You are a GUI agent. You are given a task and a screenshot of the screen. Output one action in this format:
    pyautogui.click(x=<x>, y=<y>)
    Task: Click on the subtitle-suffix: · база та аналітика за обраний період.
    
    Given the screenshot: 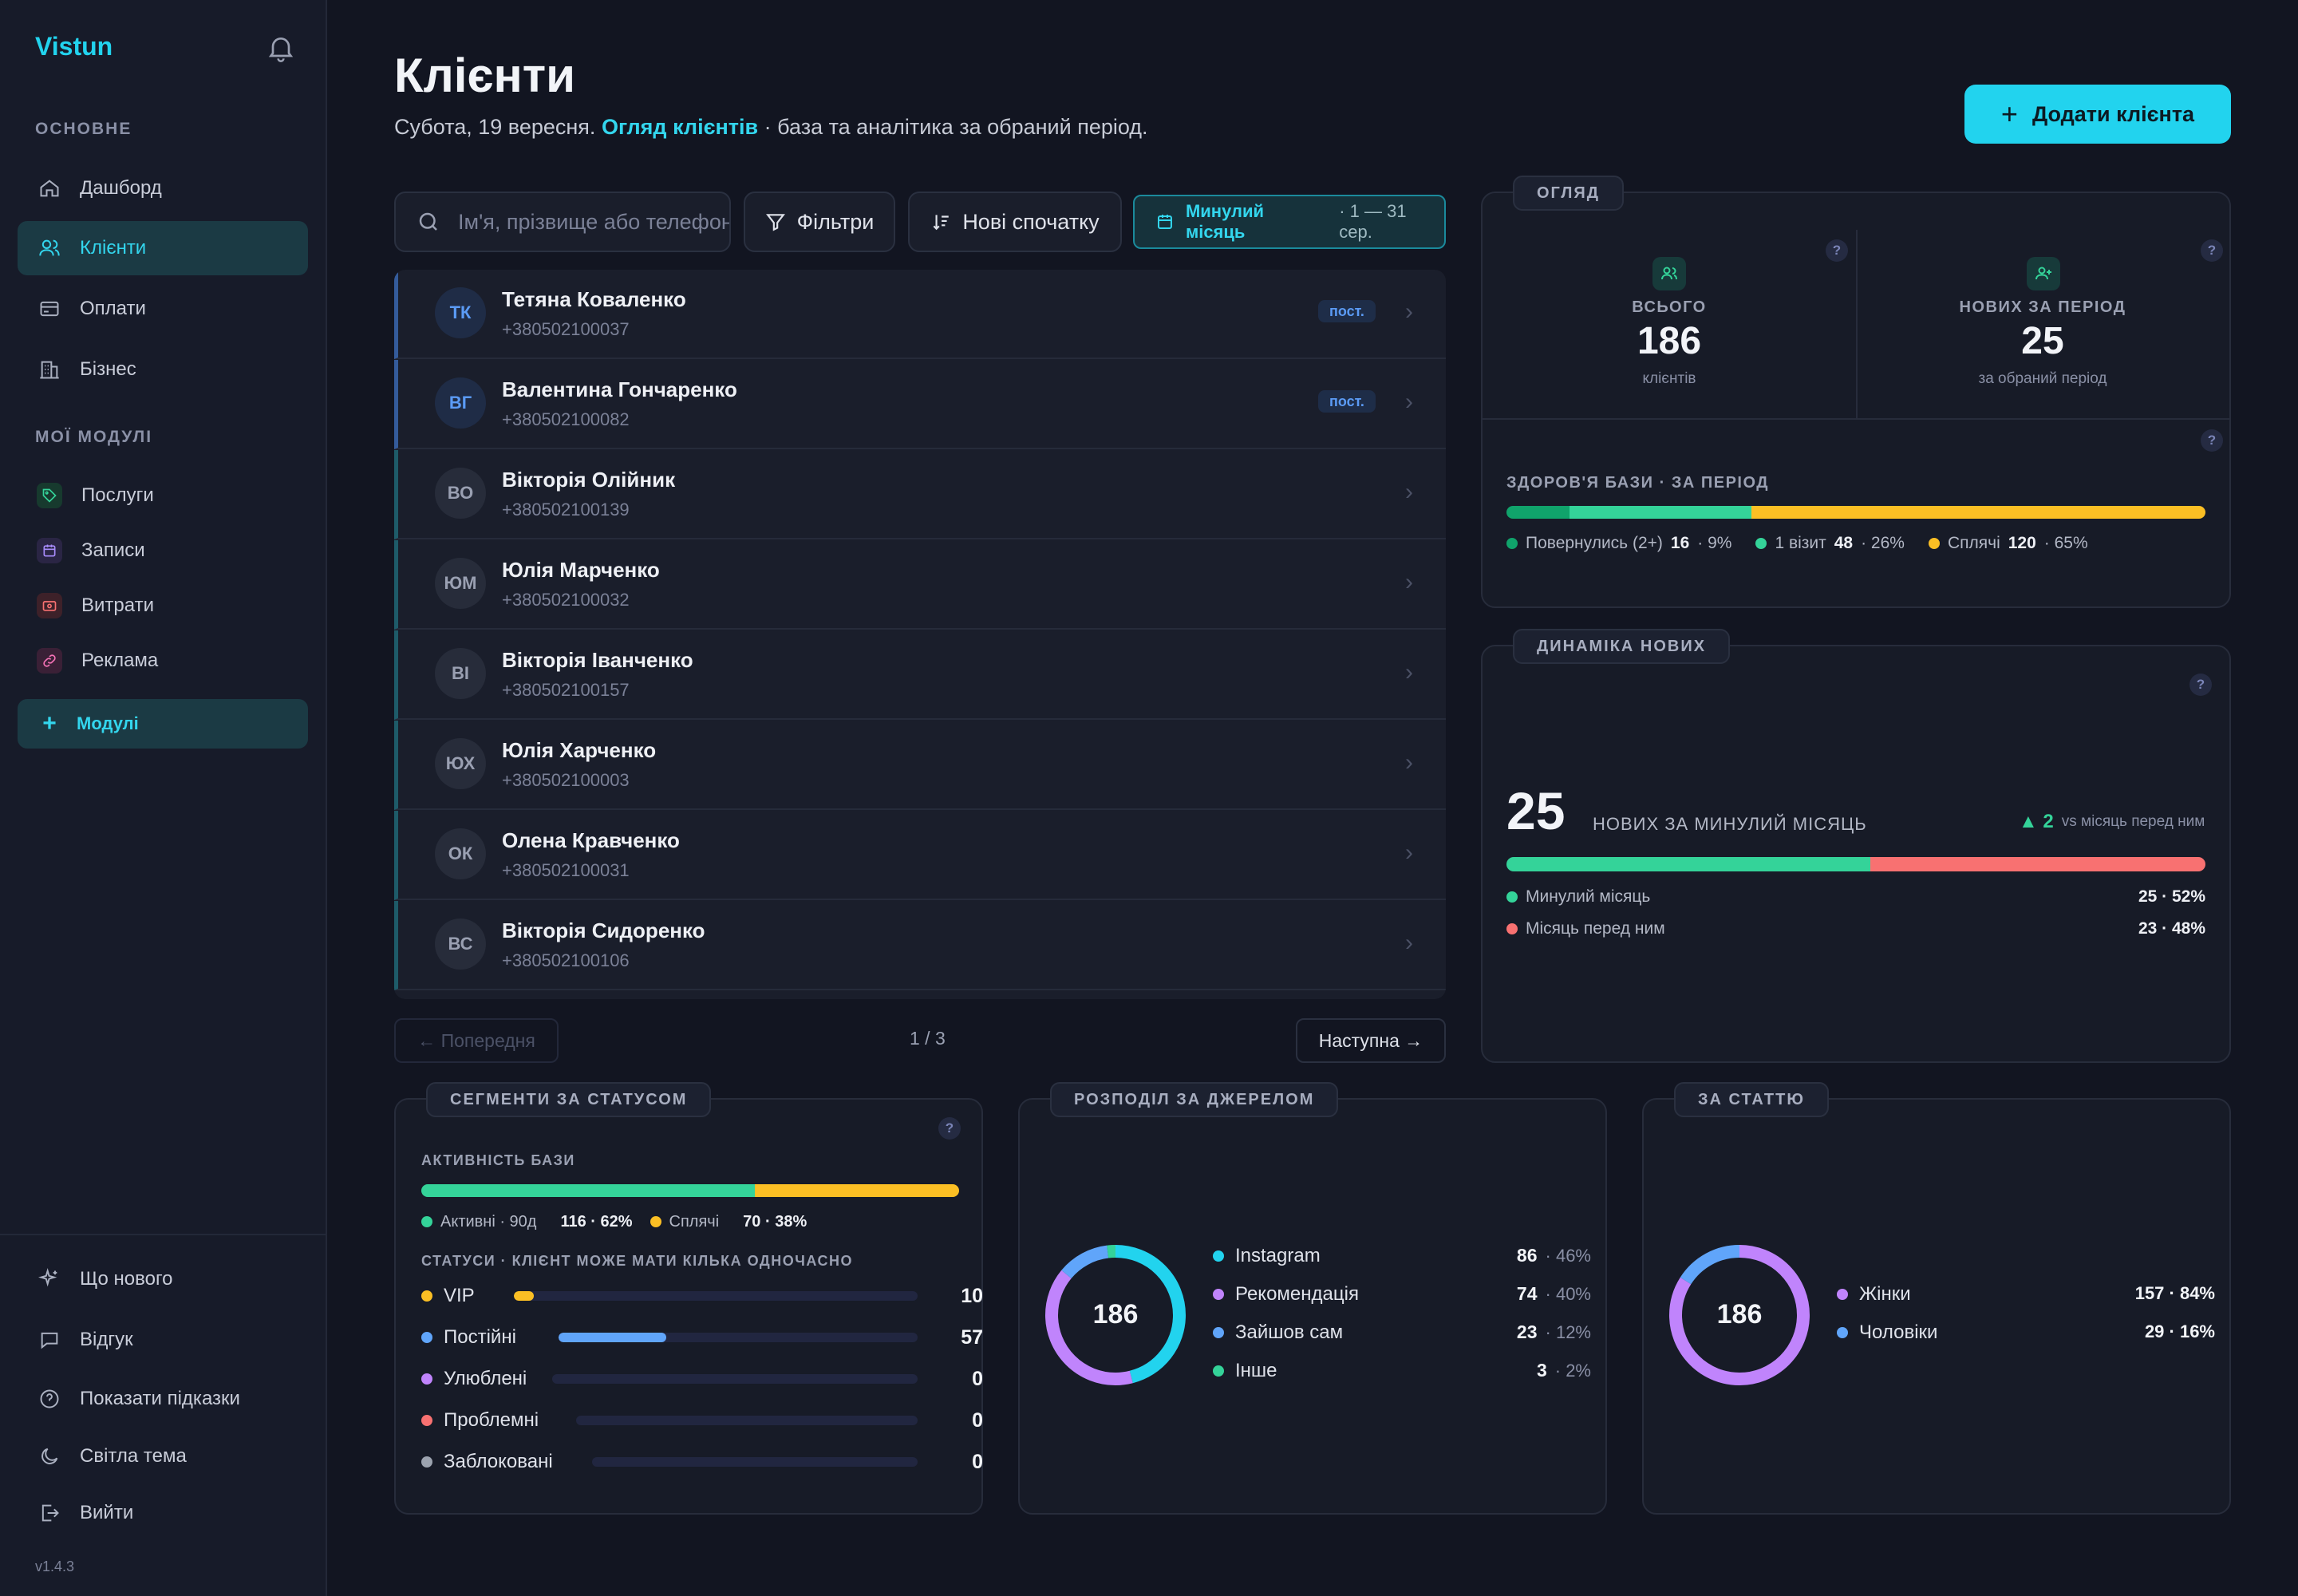 What is the action you would take?
    pyautogui.click(x=956, y=127)
    